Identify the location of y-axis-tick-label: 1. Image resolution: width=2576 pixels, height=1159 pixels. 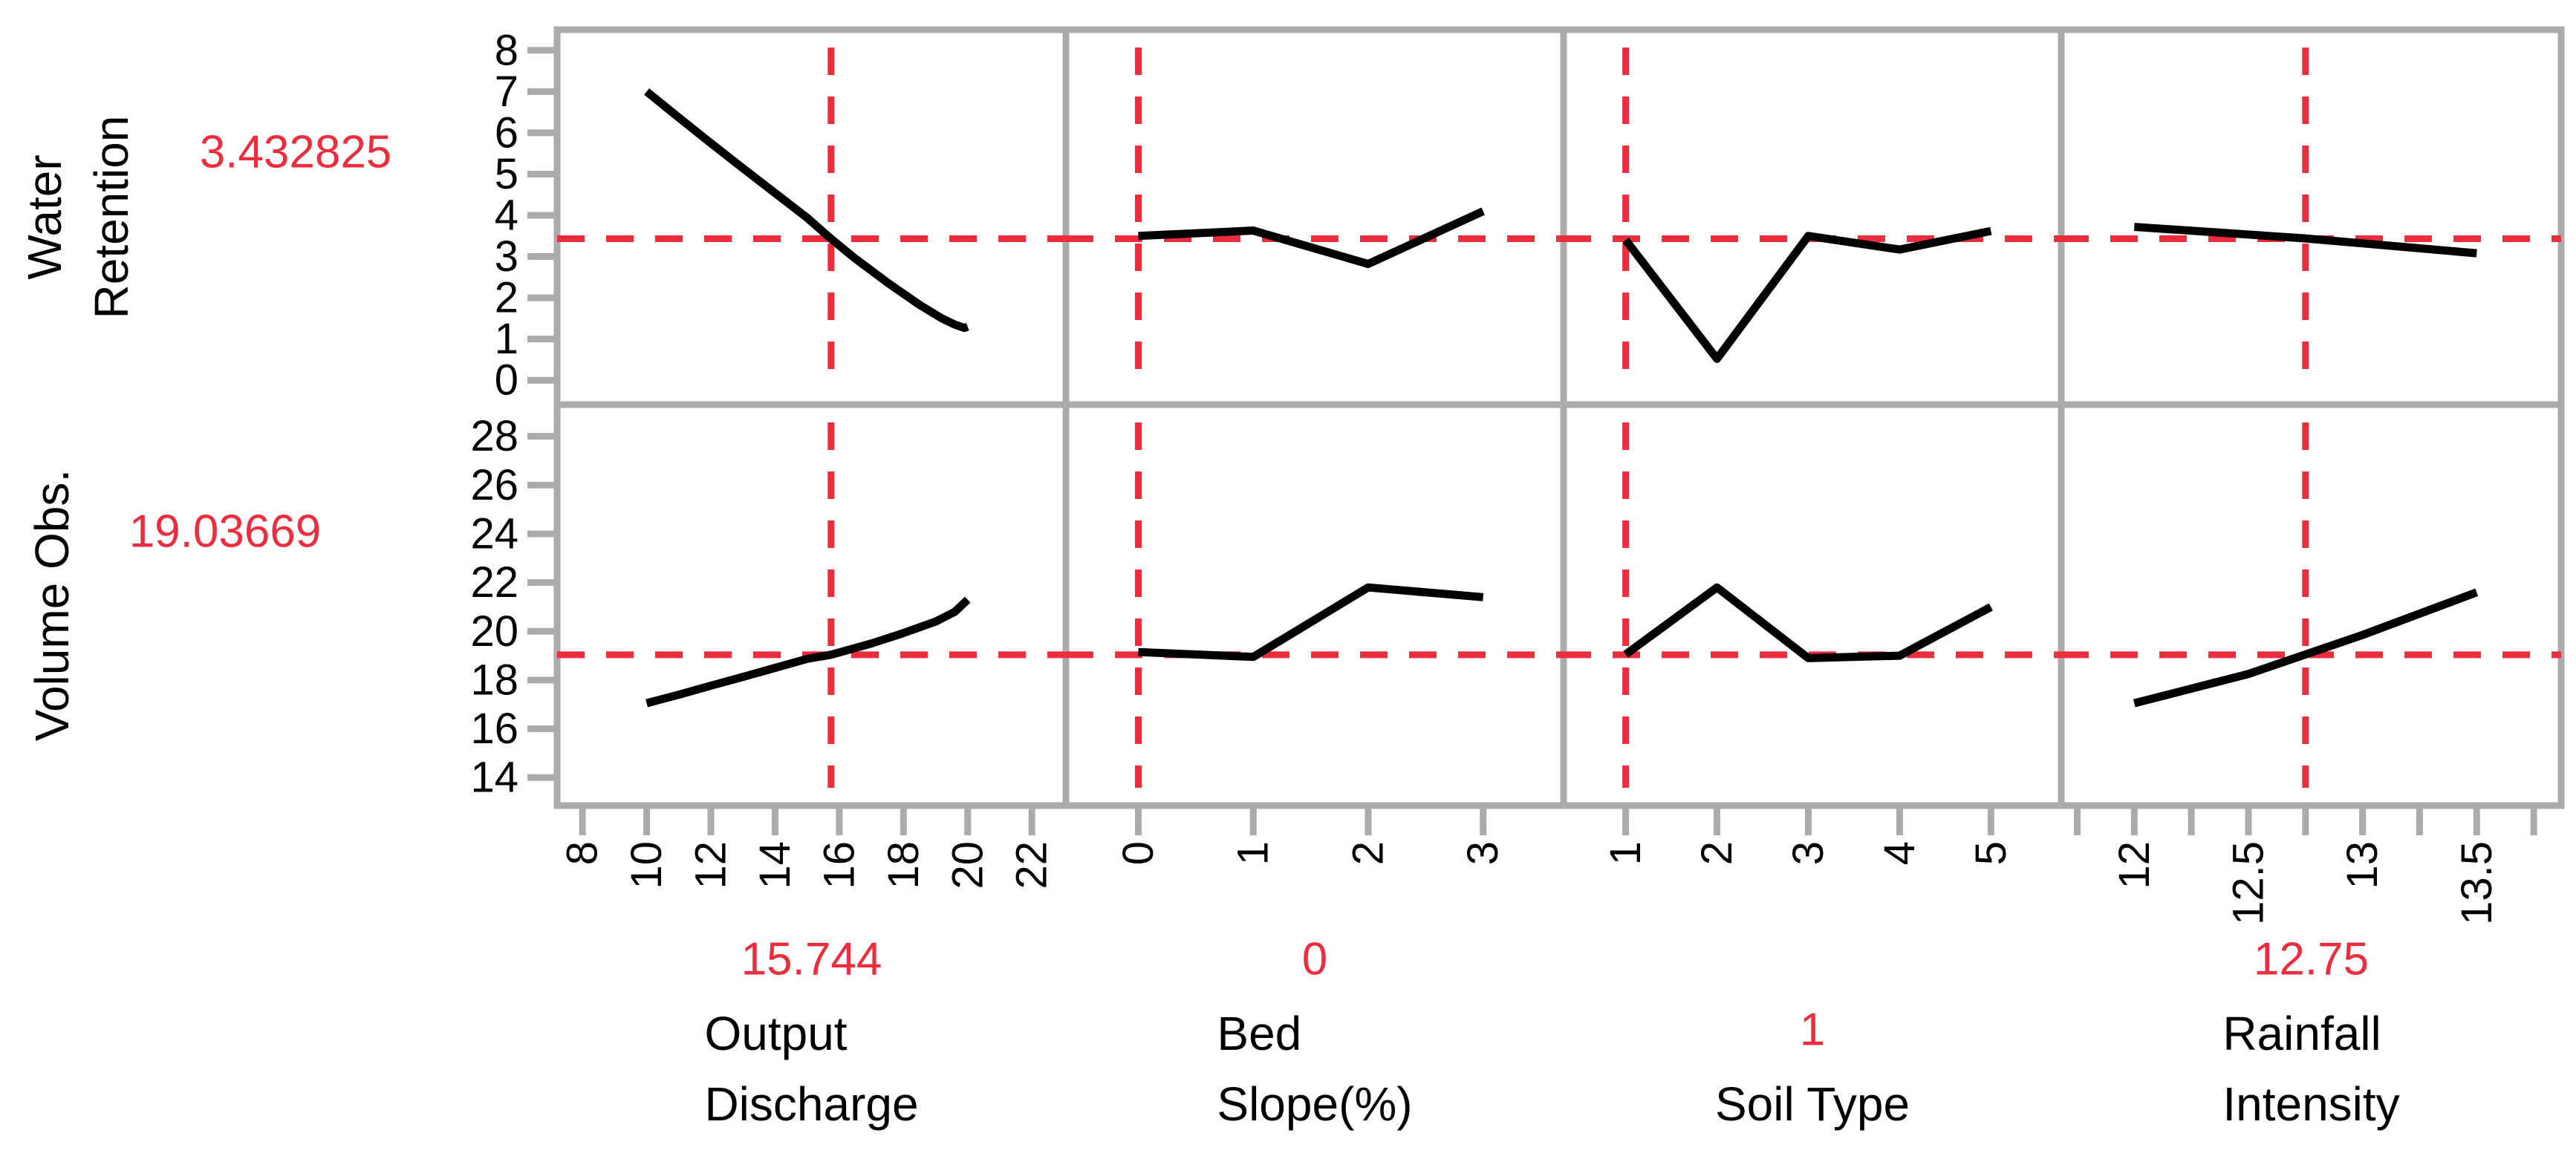
(507, 339).